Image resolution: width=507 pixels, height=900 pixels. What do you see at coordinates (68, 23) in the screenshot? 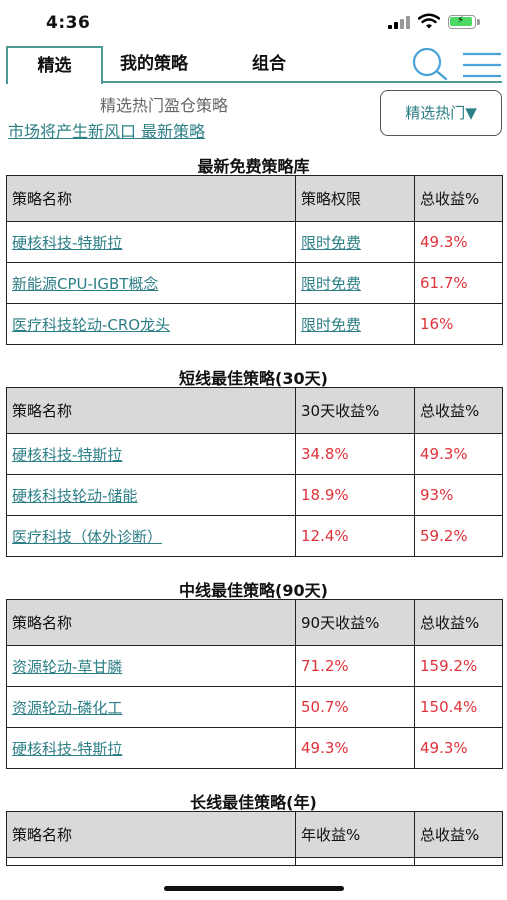
I see `status-time: 4:36` at bounding box center [68, 23].